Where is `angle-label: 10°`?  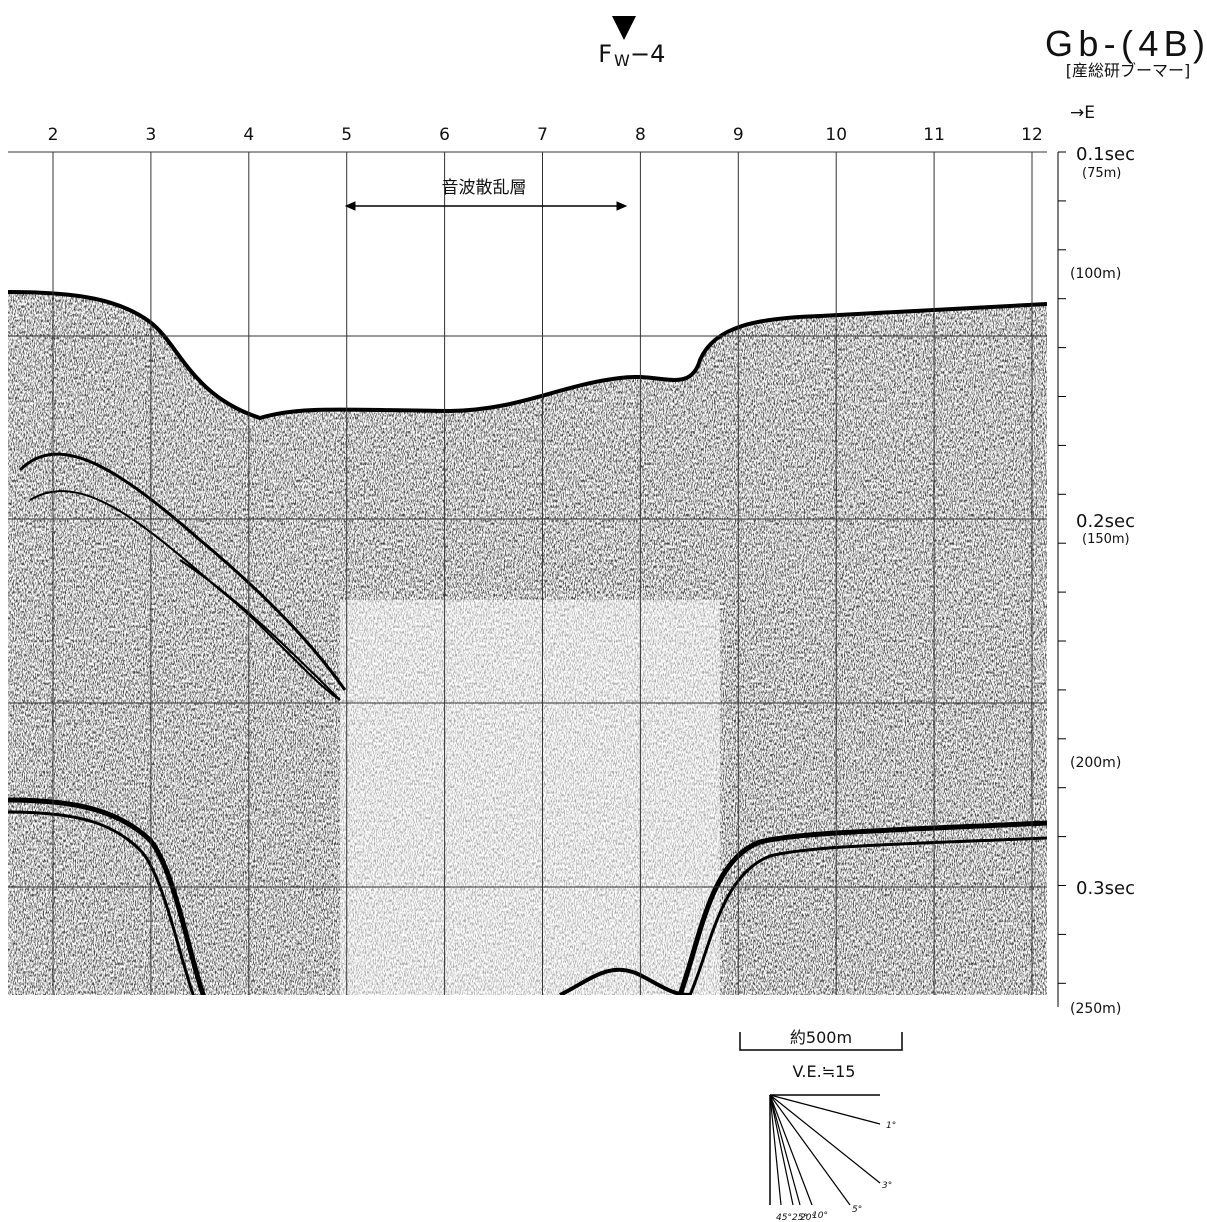
angle-label: 10° is located at coordinates (820, 1216).